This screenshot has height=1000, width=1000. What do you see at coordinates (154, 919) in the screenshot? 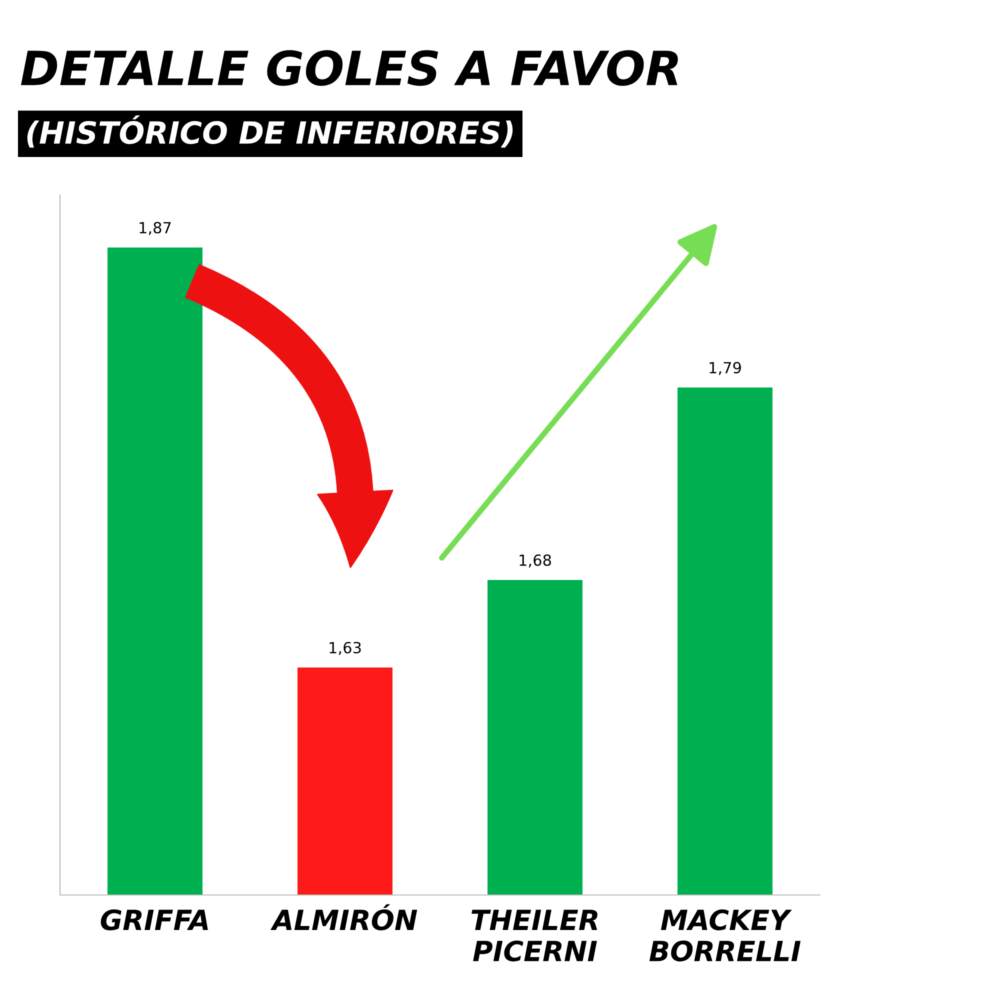
I see `x-tick-label: GRIFFA` at bounding box center [154, 919].